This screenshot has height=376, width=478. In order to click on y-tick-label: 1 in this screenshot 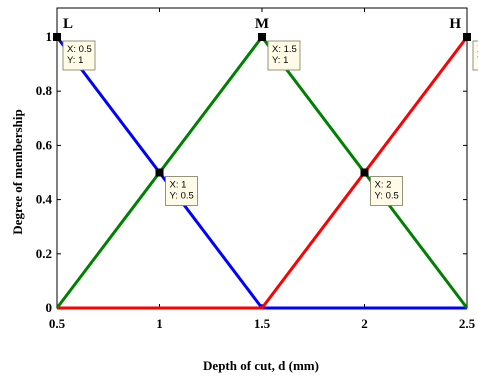, I will do `click(49, 36)`.